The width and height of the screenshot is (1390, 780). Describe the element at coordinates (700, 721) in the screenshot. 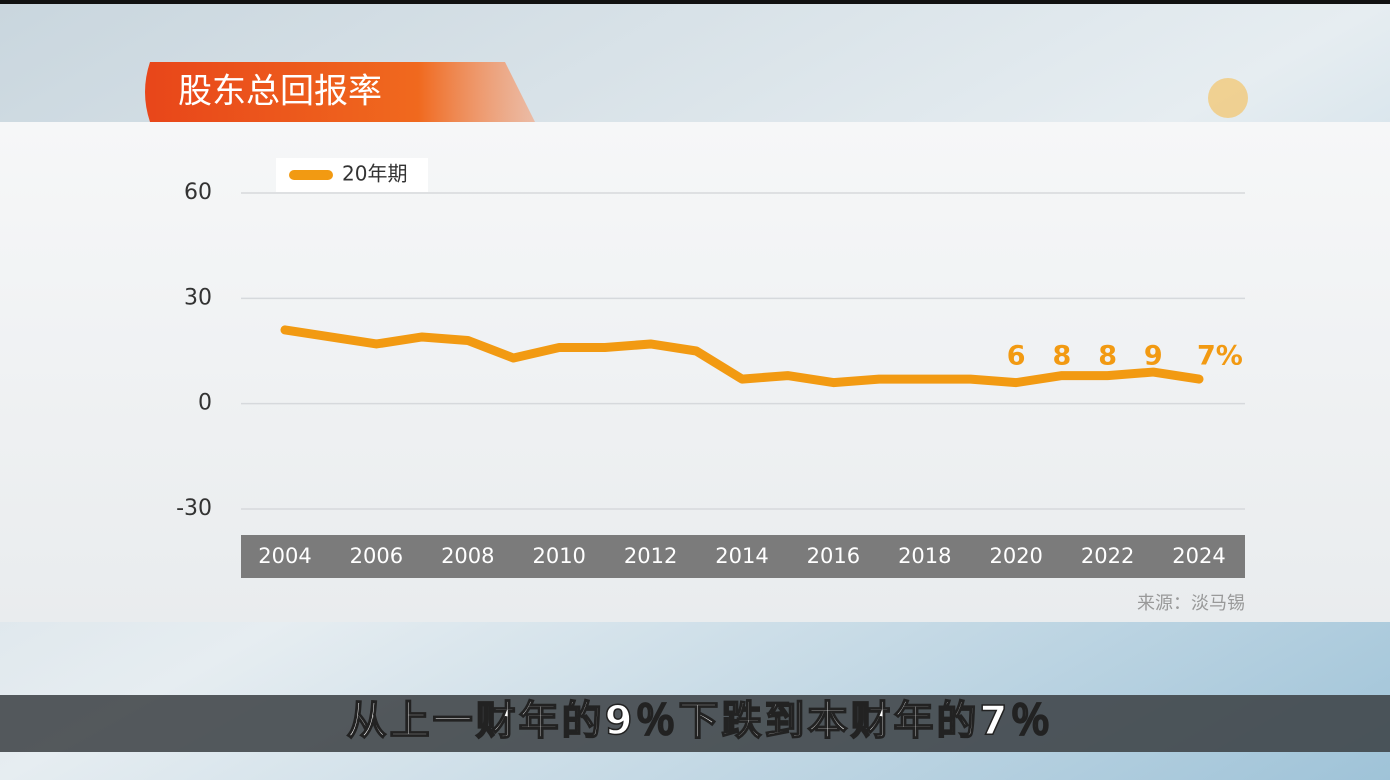

I see `caption: 从上一财年的9％下跌到本财年的7％` at that location.